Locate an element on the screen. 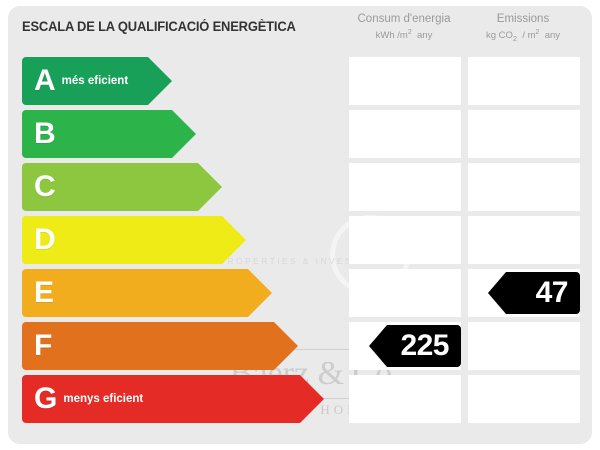 The image size is (600, 450). rating-letter-g: G is located at coordinates (45, 398).